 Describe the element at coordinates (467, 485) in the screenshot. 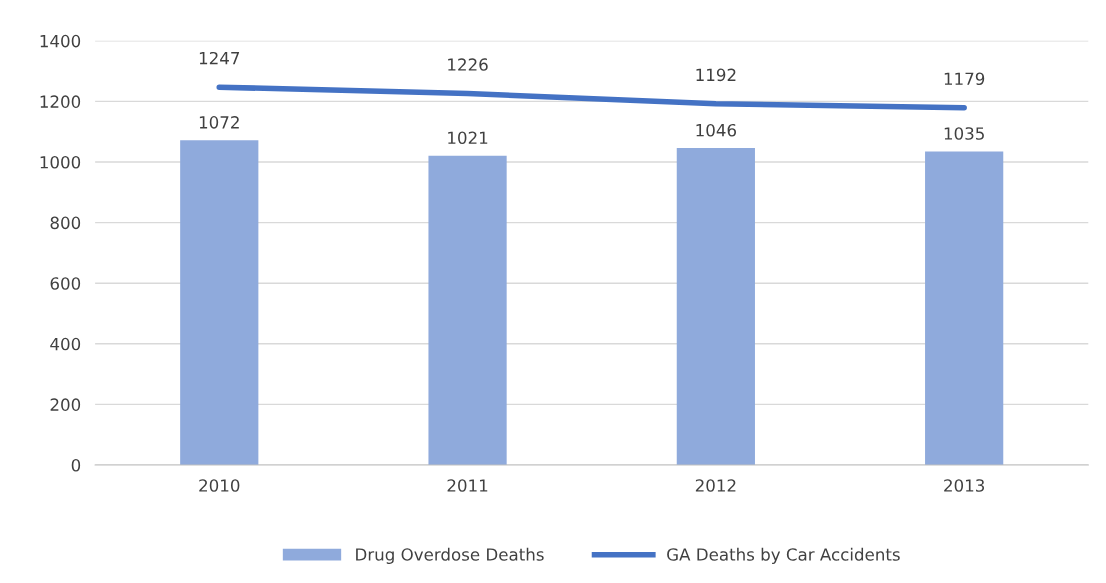

I see `x-tick-label: 2011` at that location.